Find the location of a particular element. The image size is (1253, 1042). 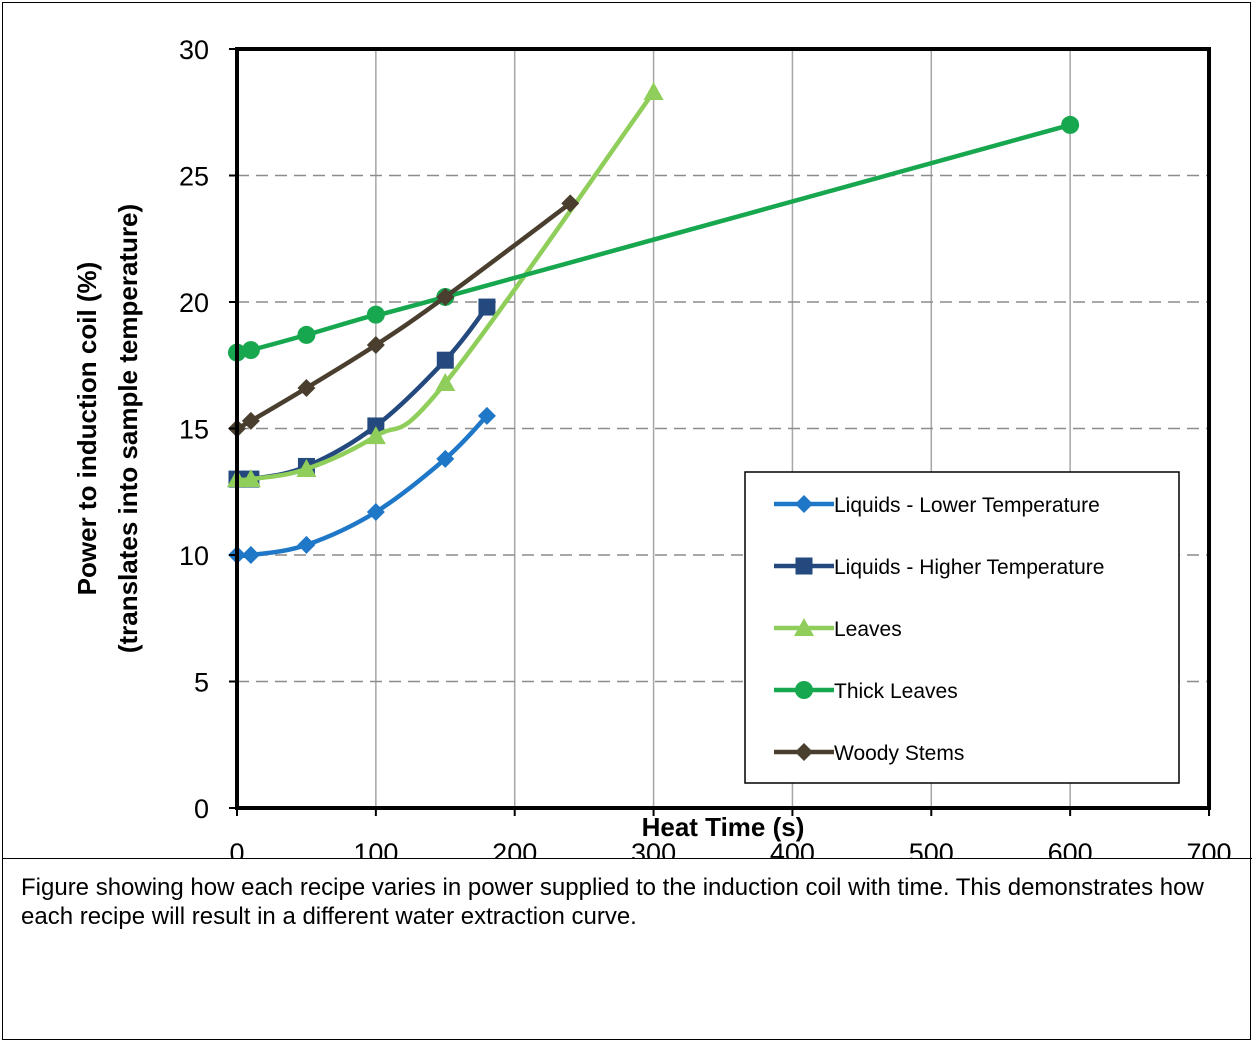

x-tick-label: 0 is located at coordinates (236, 848).